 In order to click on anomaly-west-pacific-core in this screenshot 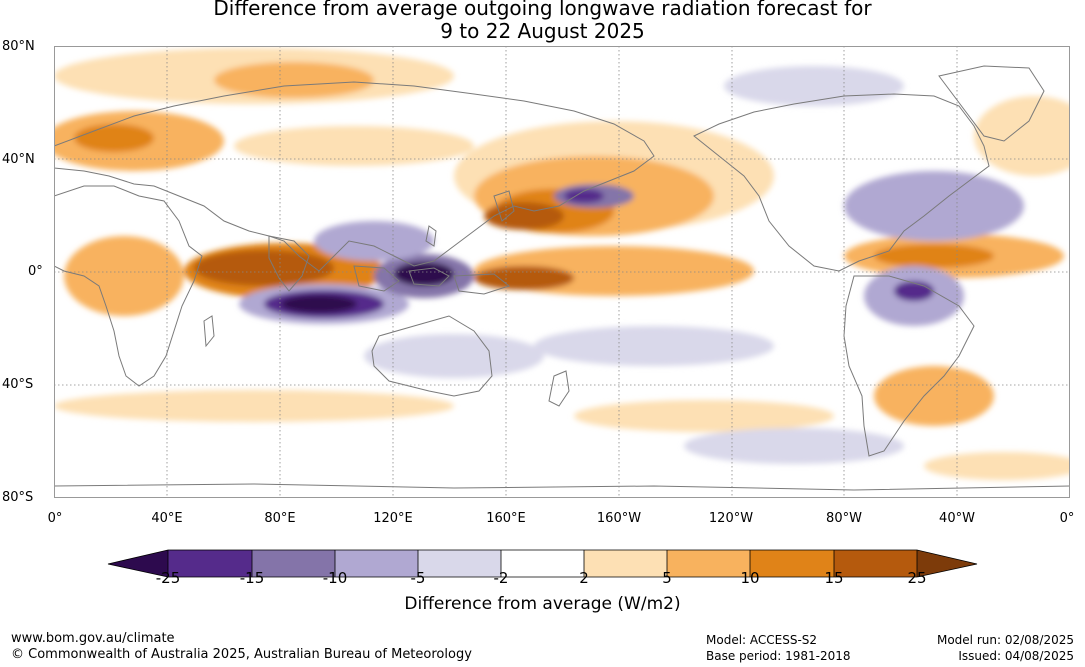, I will do `click(524, 216)`.